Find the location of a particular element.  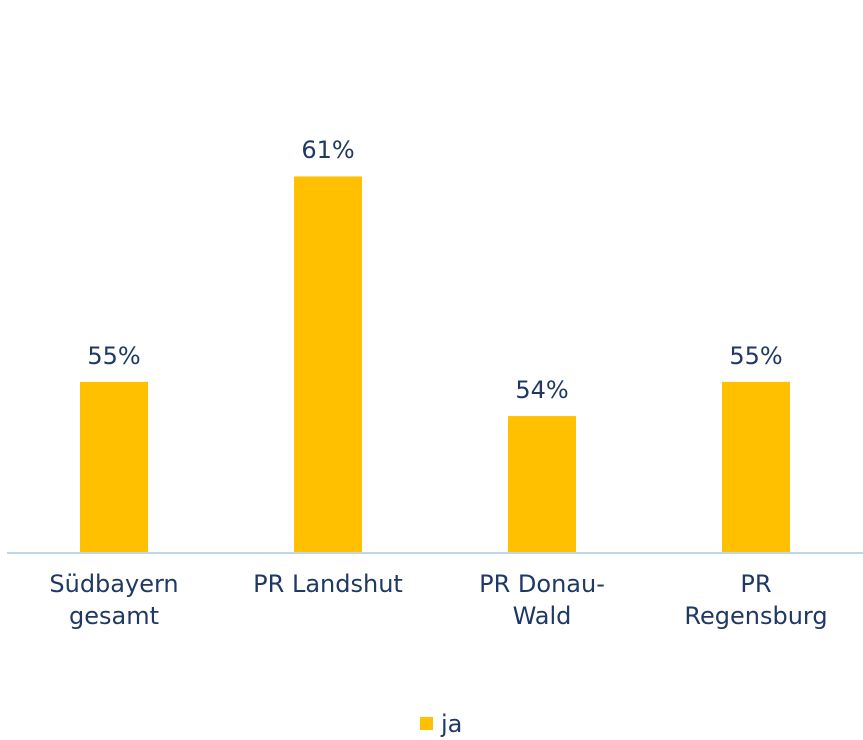

x-tick-label: Südbayern gesamt is located at coordinates (114, 600).